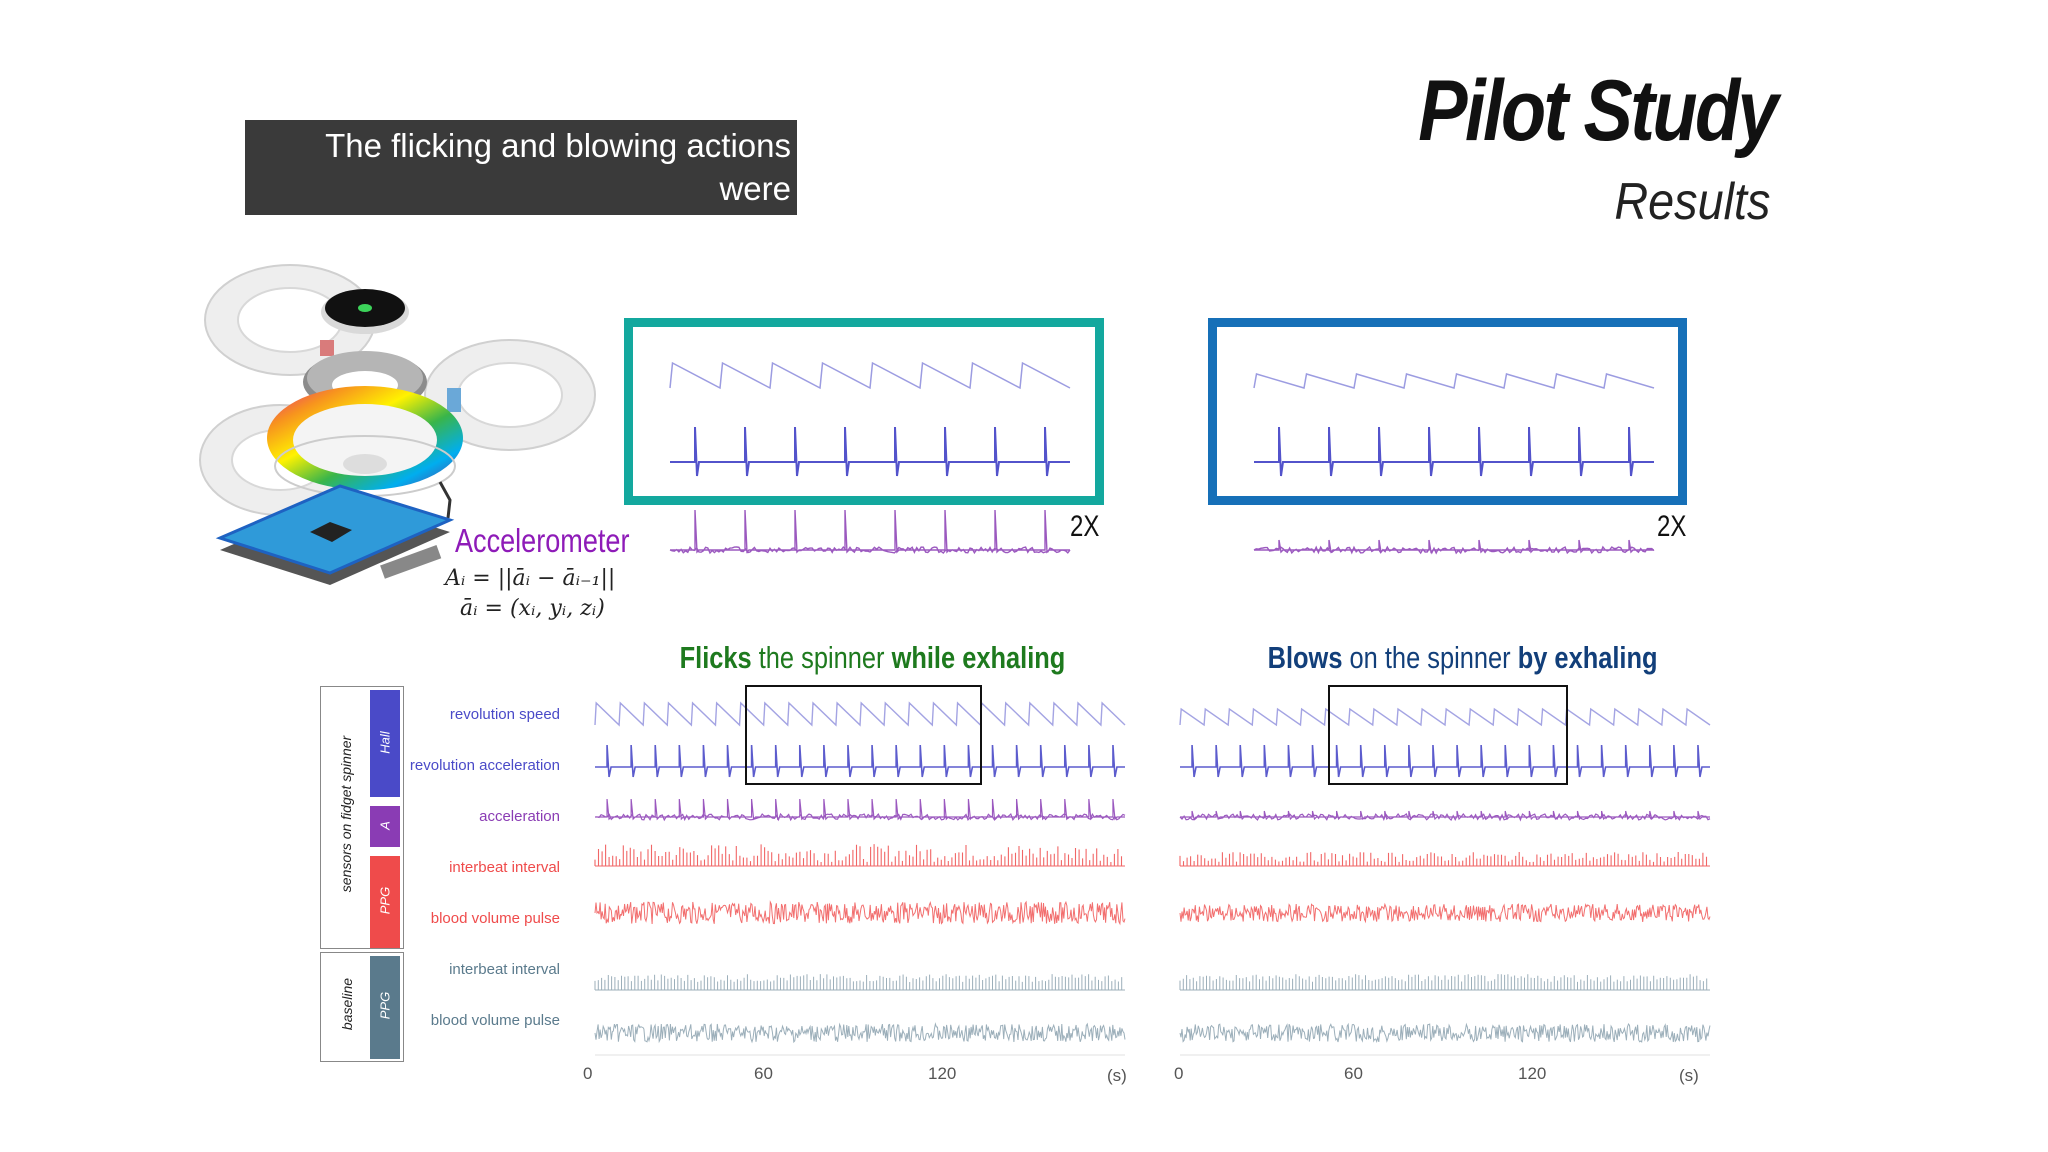 Image resolution: width=2048 pixels, height=1152 pixels. I want to click on sensors-group-box, so click(362, 817).